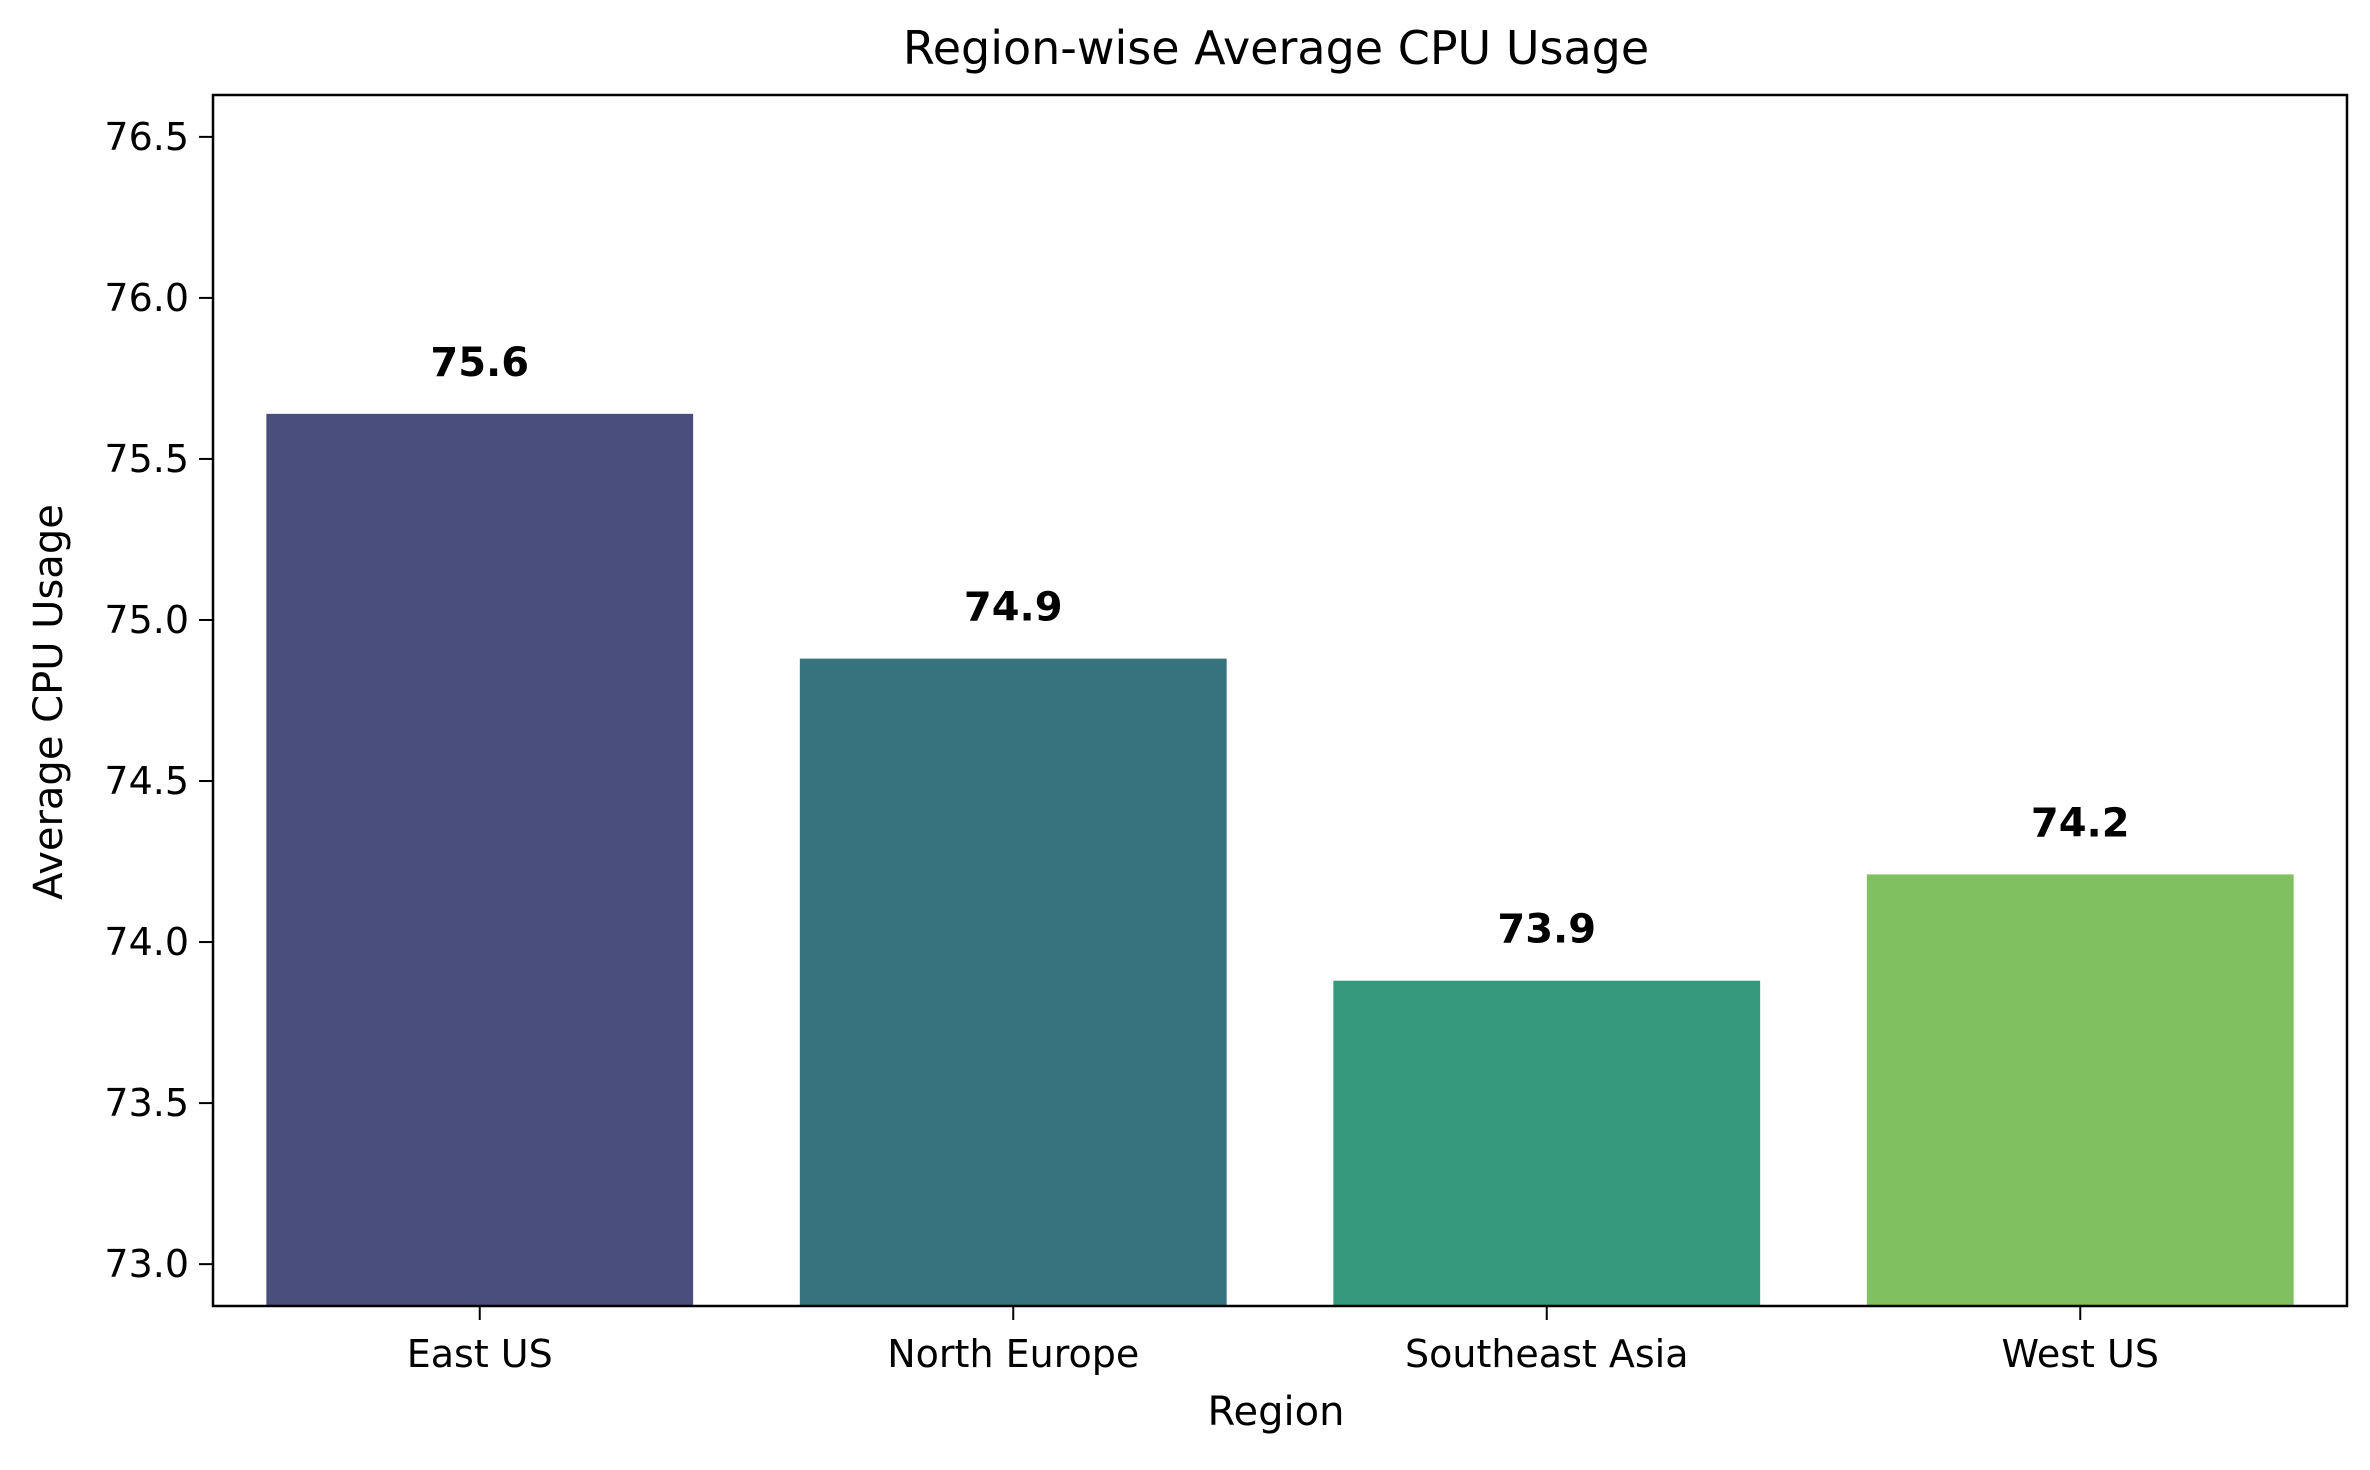 The image size is (2370, 1470). What do you see at coordinates (479, 363) in the screenshot?
I see `data-label: 75.6` at bounding box center [479, 363].